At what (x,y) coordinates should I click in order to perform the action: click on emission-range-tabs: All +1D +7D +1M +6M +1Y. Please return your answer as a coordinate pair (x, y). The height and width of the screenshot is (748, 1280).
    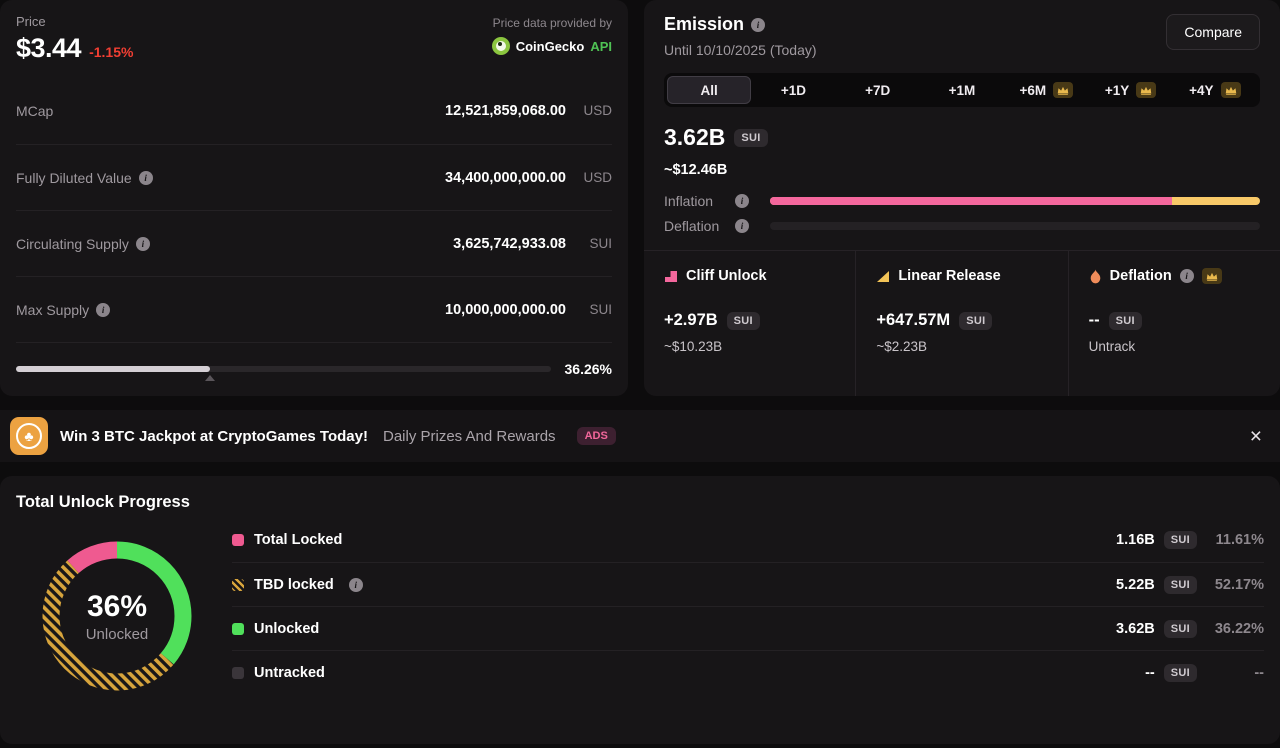
    Looking at the image, I should click on (962, 90).